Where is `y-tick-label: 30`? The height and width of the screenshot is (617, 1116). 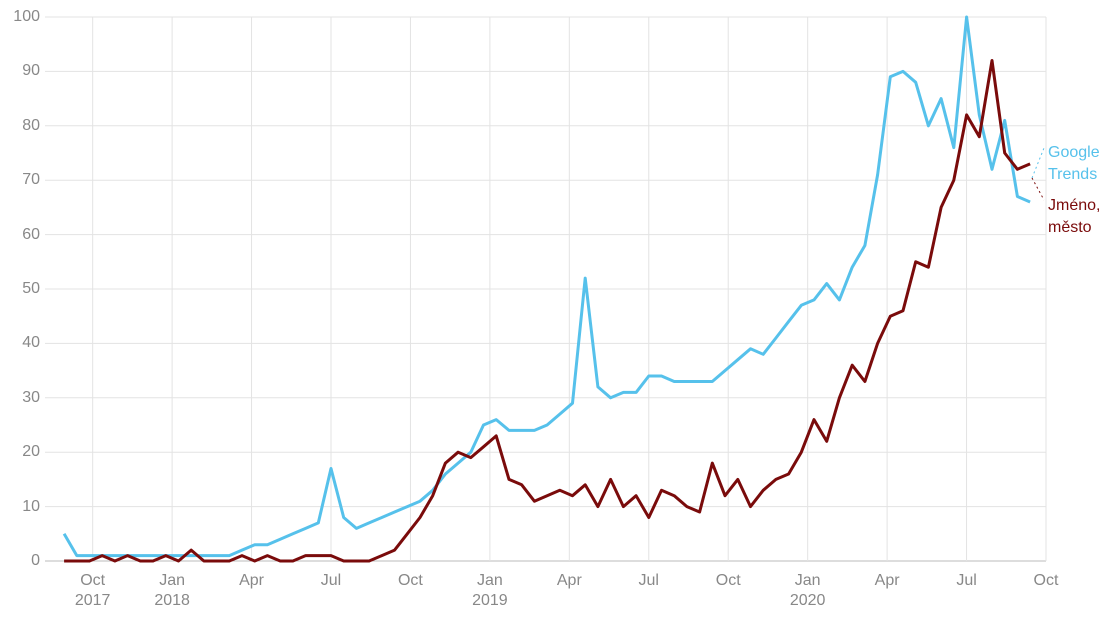
y-tick-label: 30 is located at coordinates (31, 397).